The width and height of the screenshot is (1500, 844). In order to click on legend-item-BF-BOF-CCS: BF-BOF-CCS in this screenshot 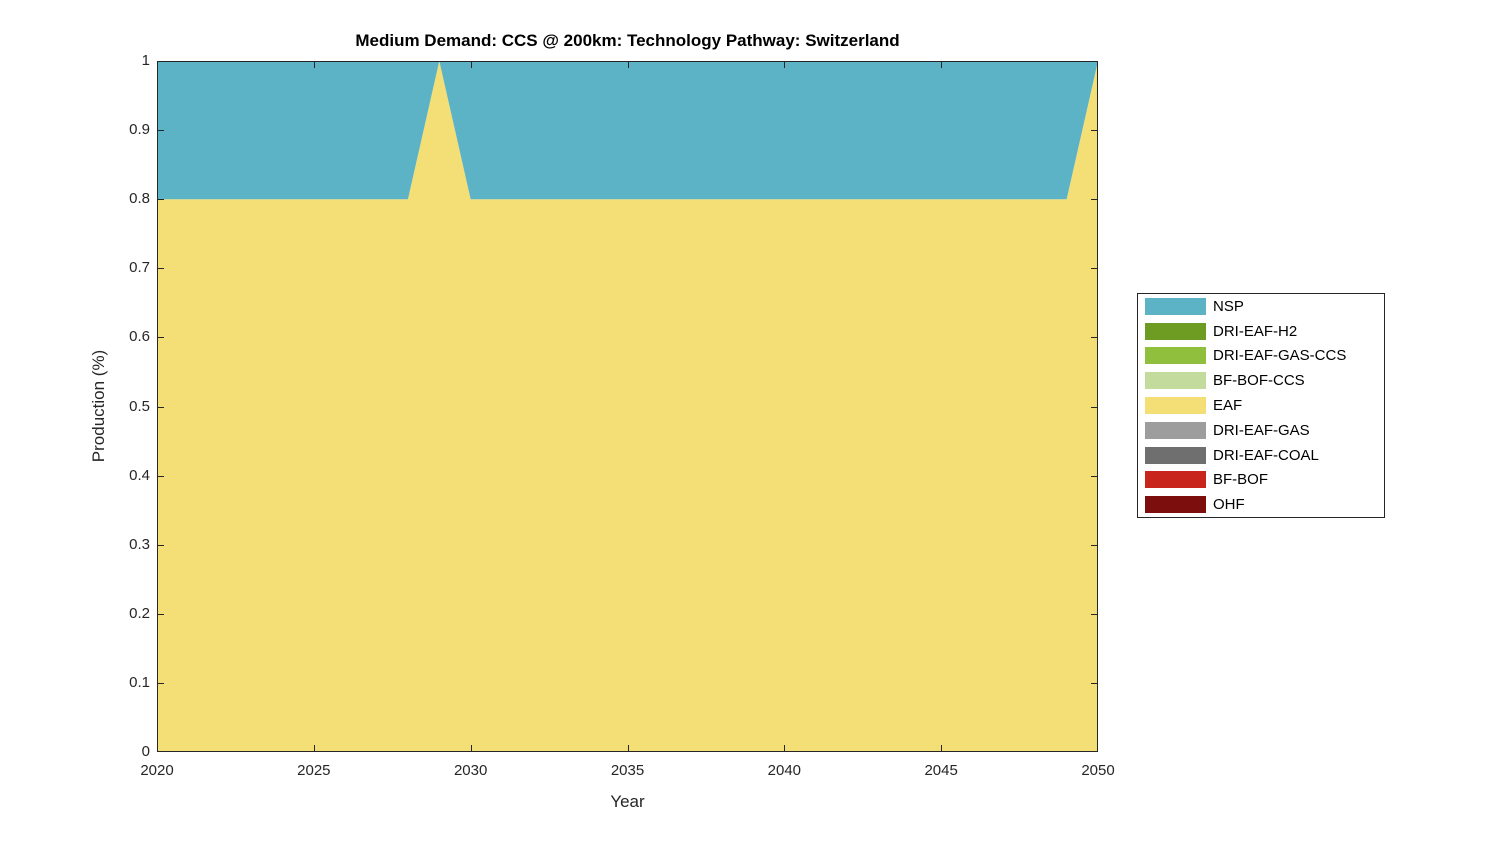, I will do `click(1264, 380)`.